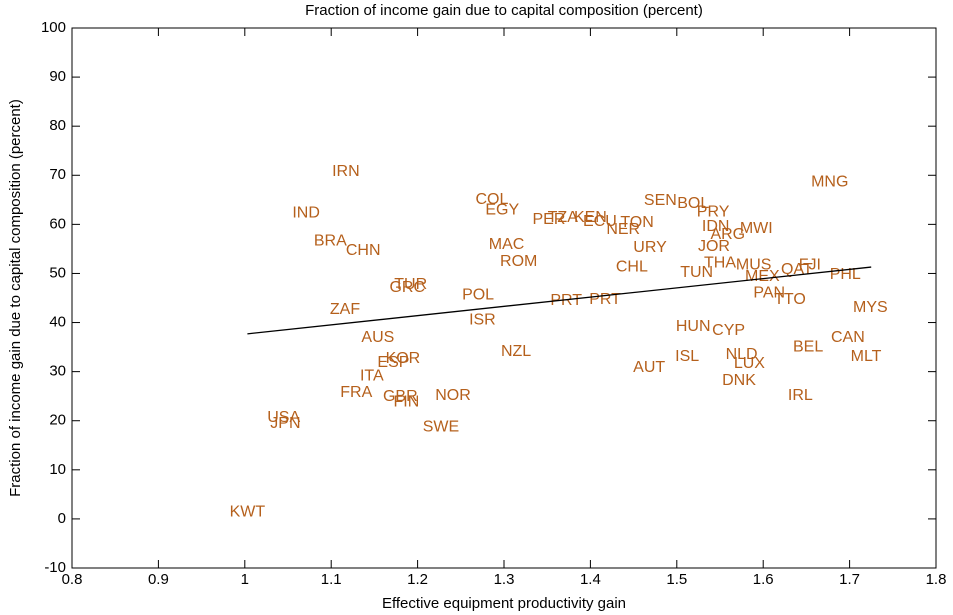 Image resolution: width=953 pixels, height=615 pixels. I want to click on point-label: MLT, so click(866, 356).